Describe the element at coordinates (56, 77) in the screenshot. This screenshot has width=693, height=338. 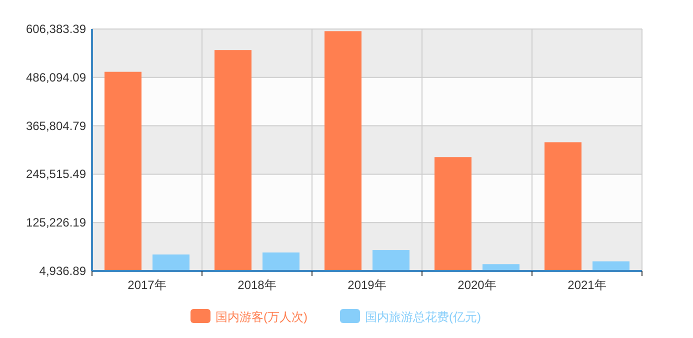
I see `y-tick-label: 486,094.09` at that location.